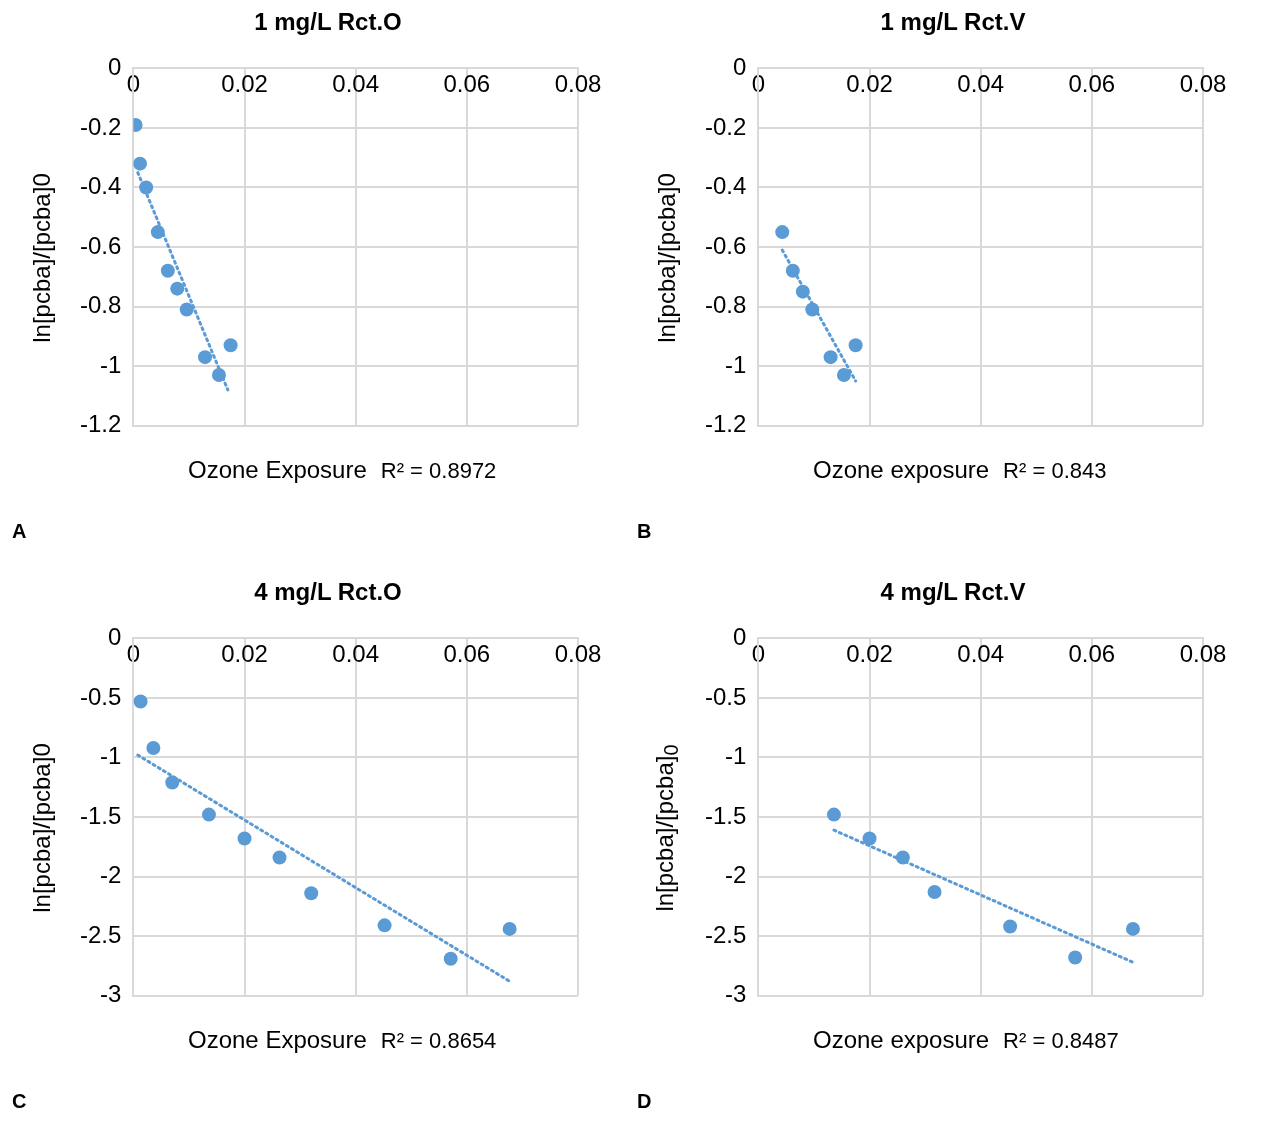  Describe the element at coordinates (19, 1101) in the screenshot. I see `text: C` at that location.